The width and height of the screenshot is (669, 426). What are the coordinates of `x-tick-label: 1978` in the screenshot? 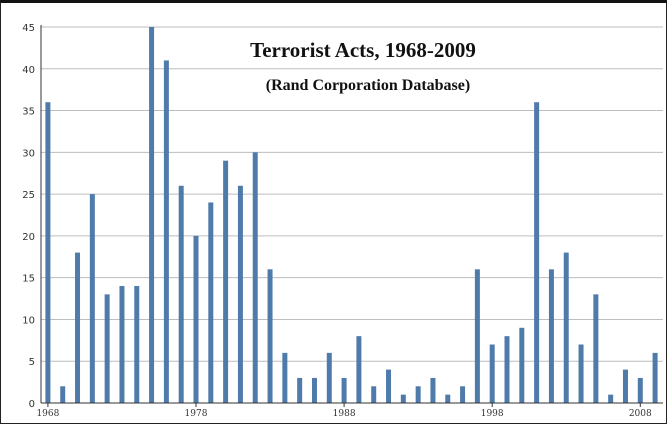 It's located at (196, 414).